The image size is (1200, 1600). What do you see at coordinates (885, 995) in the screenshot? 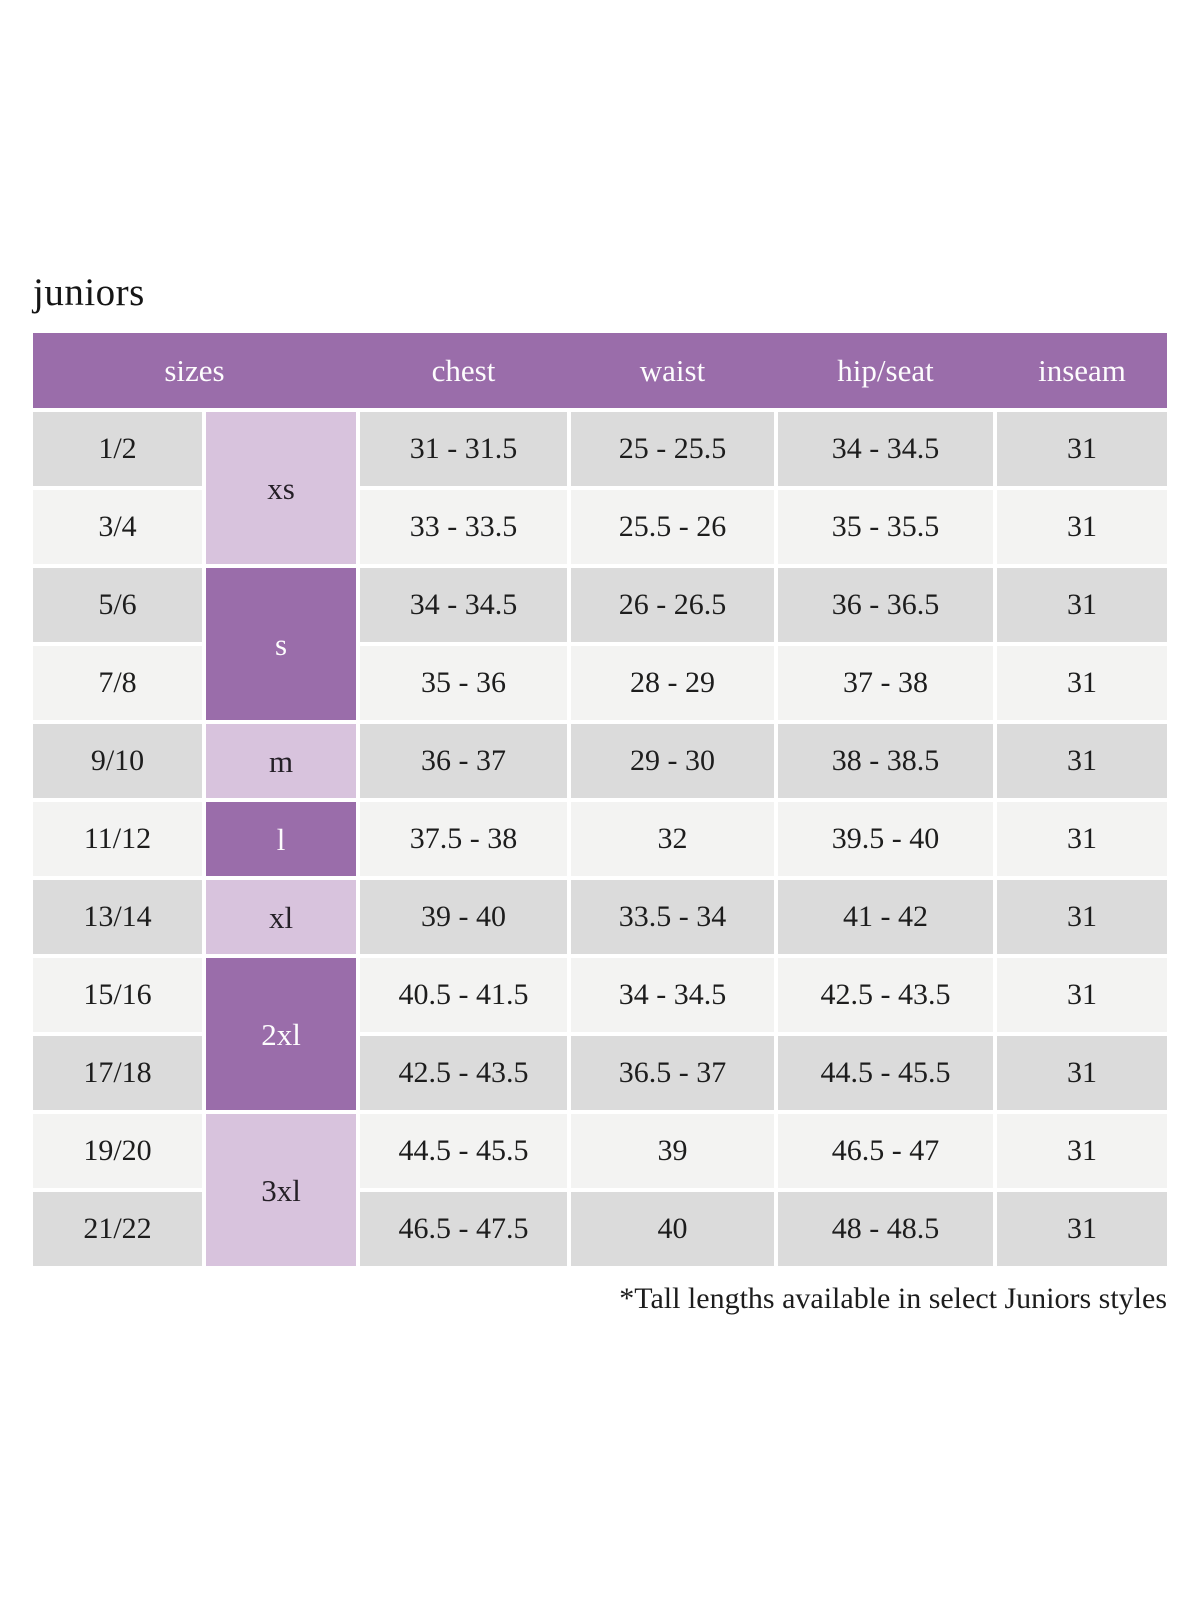
I see `hip-seat-cell: 42.5 - 43.5` at bounding box center [885, 995].